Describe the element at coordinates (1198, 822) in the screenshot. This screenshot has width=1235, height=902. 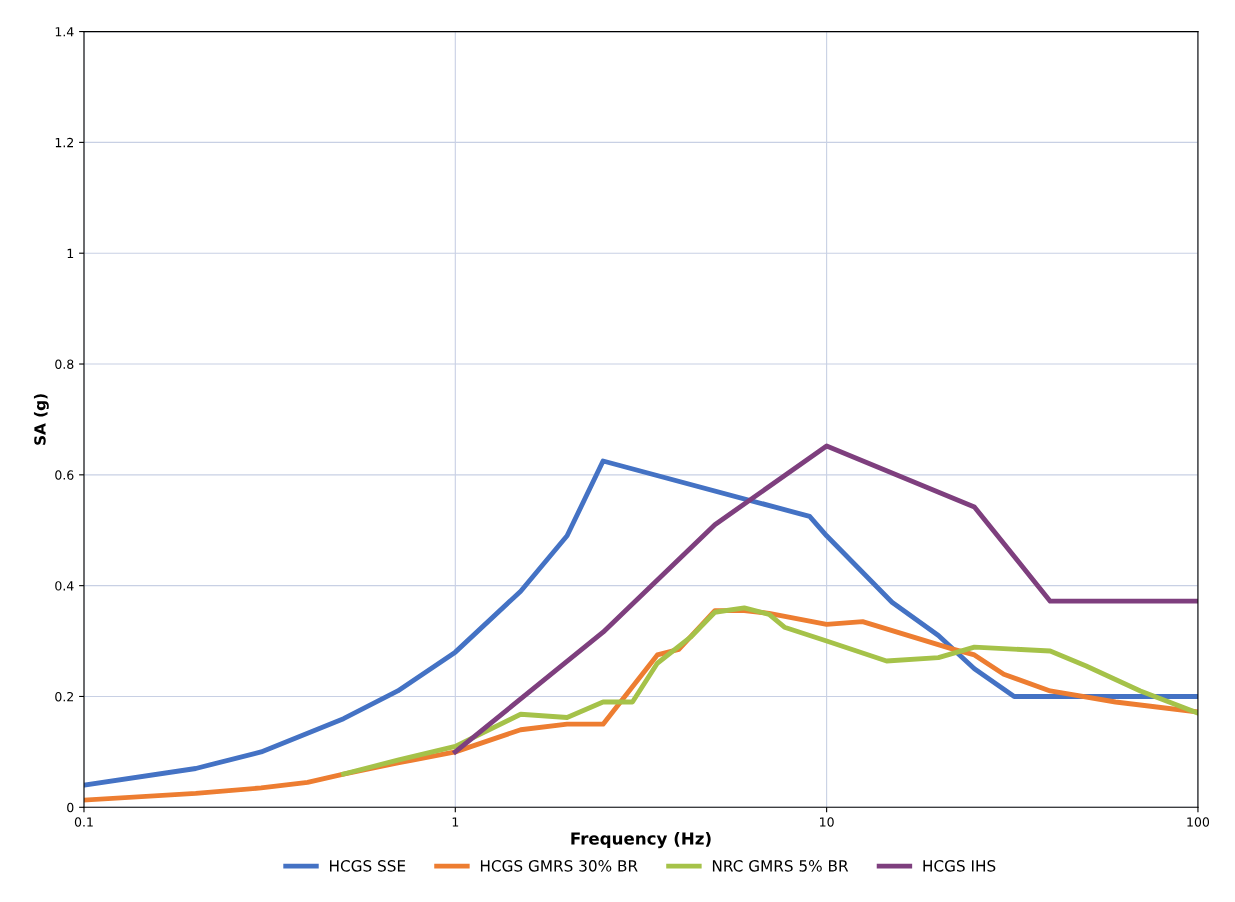
I see `x-tick-label: 100` at that location.